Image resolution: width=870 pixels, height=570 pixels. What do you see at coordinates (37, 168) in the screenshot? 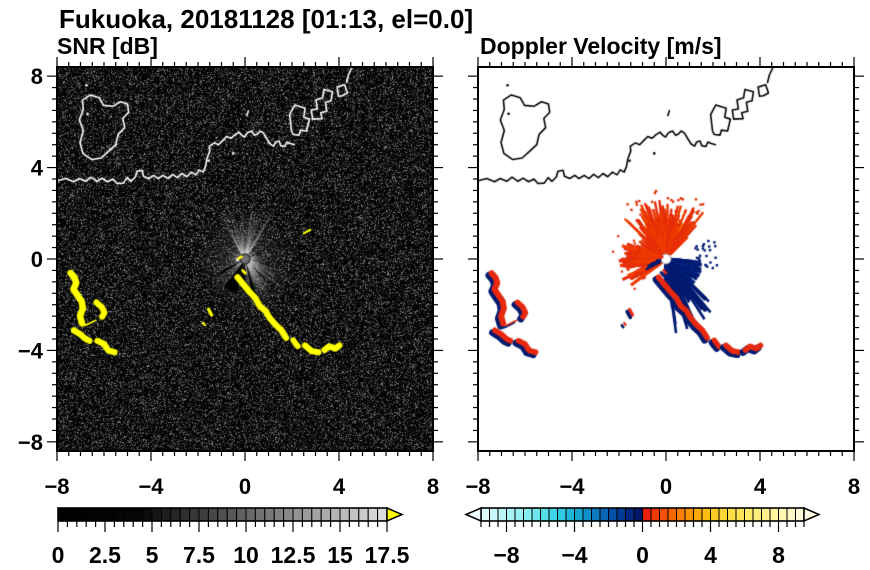
I see `y-tick-label: 4` at bounding box center [37, 168].